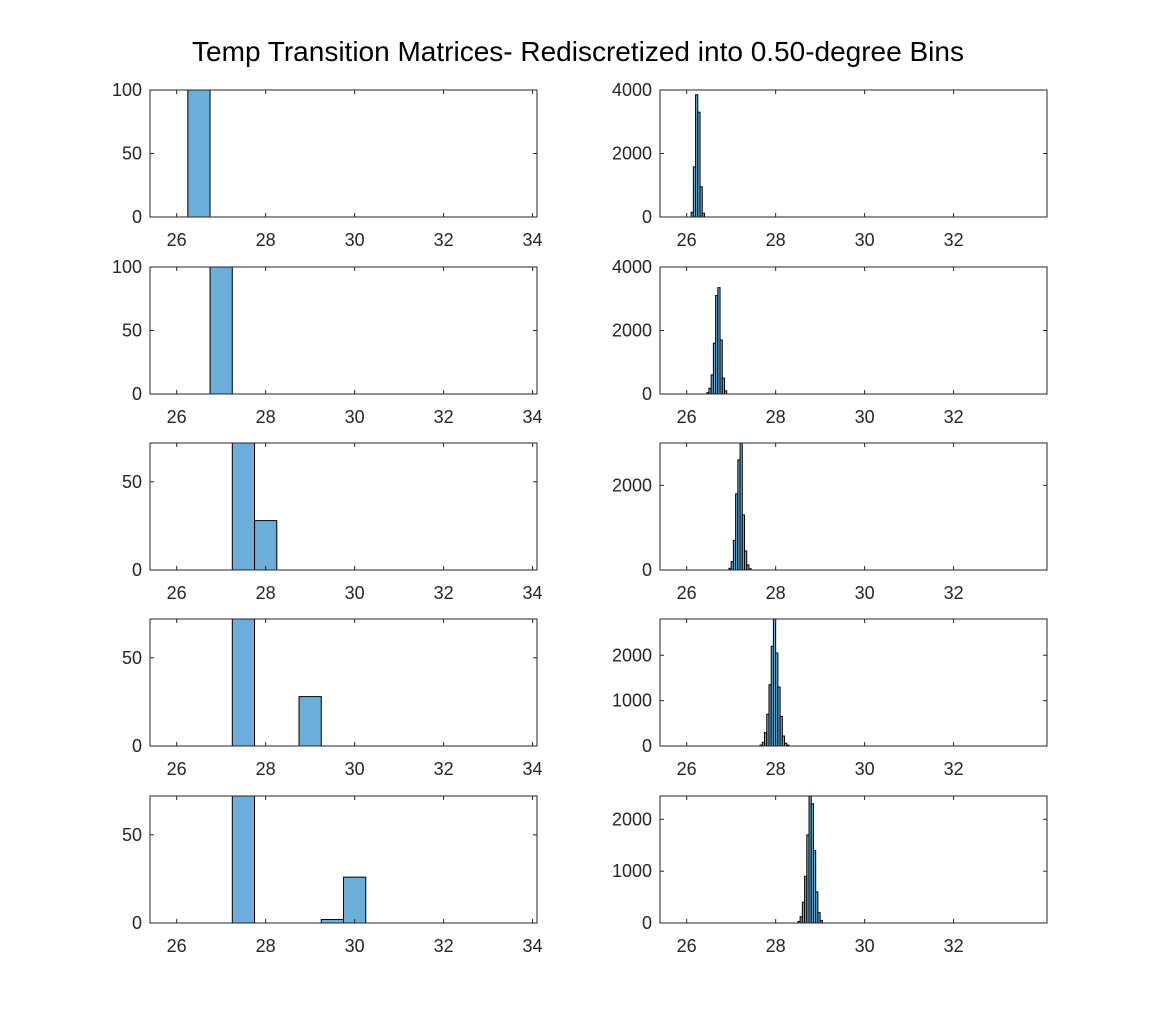 This screenshot has width=1156, height=1034. What do you see at coordinates (632, 90) in the screenshot?
I see `y-tick-label: 4000` at bounding box center [632, 90].